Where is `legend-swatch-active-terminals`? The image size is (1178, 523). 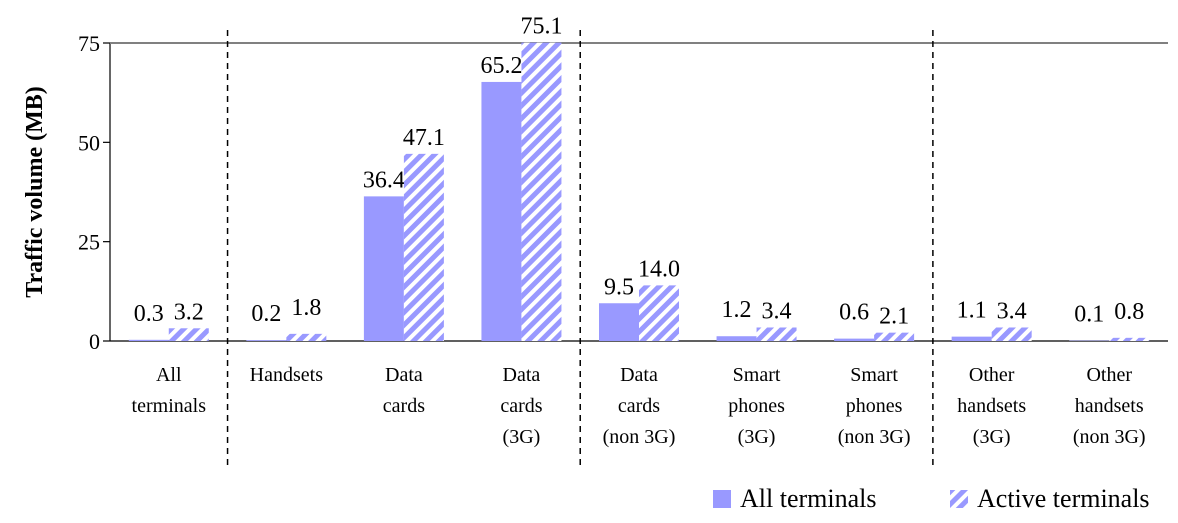 legend-swatch-active-terminals is located at coordinates (959, 499).